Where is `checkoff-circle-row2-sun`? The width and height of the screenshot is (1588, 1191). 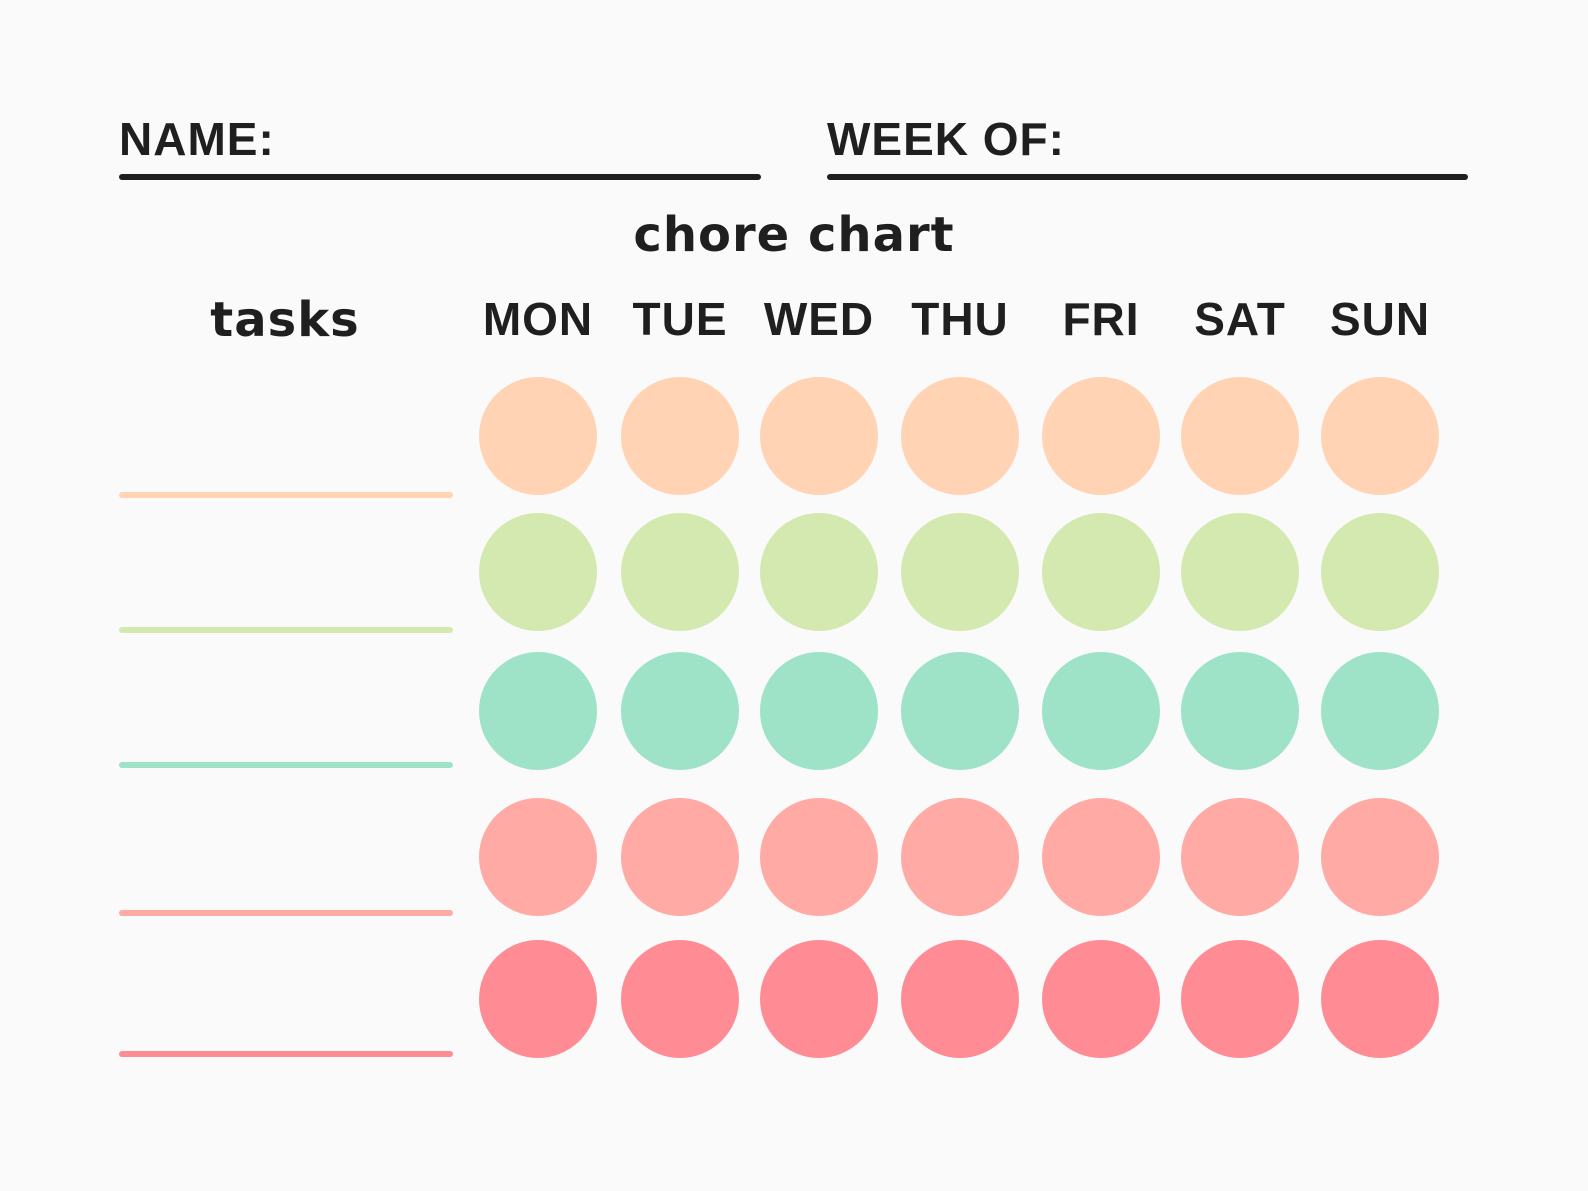 checkoff-circle-row2-sun is located at coordinates (1380, 572).